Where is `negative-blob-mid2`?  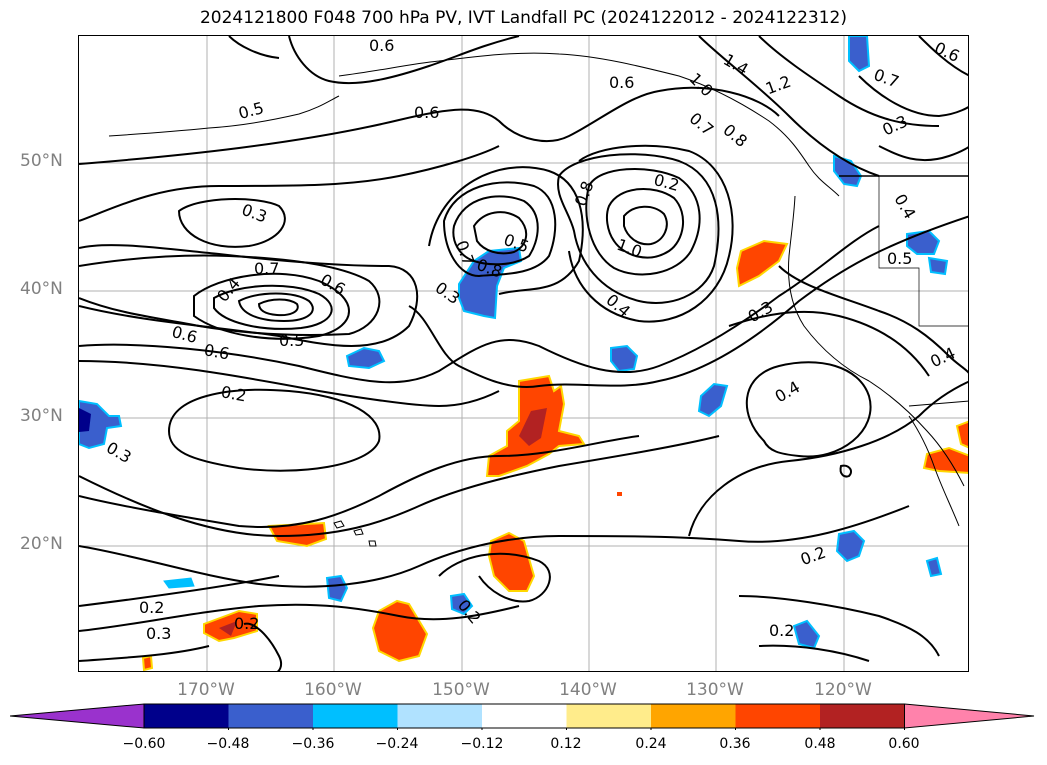
negative-blob-mid2 is located at coordinates (624, 358).